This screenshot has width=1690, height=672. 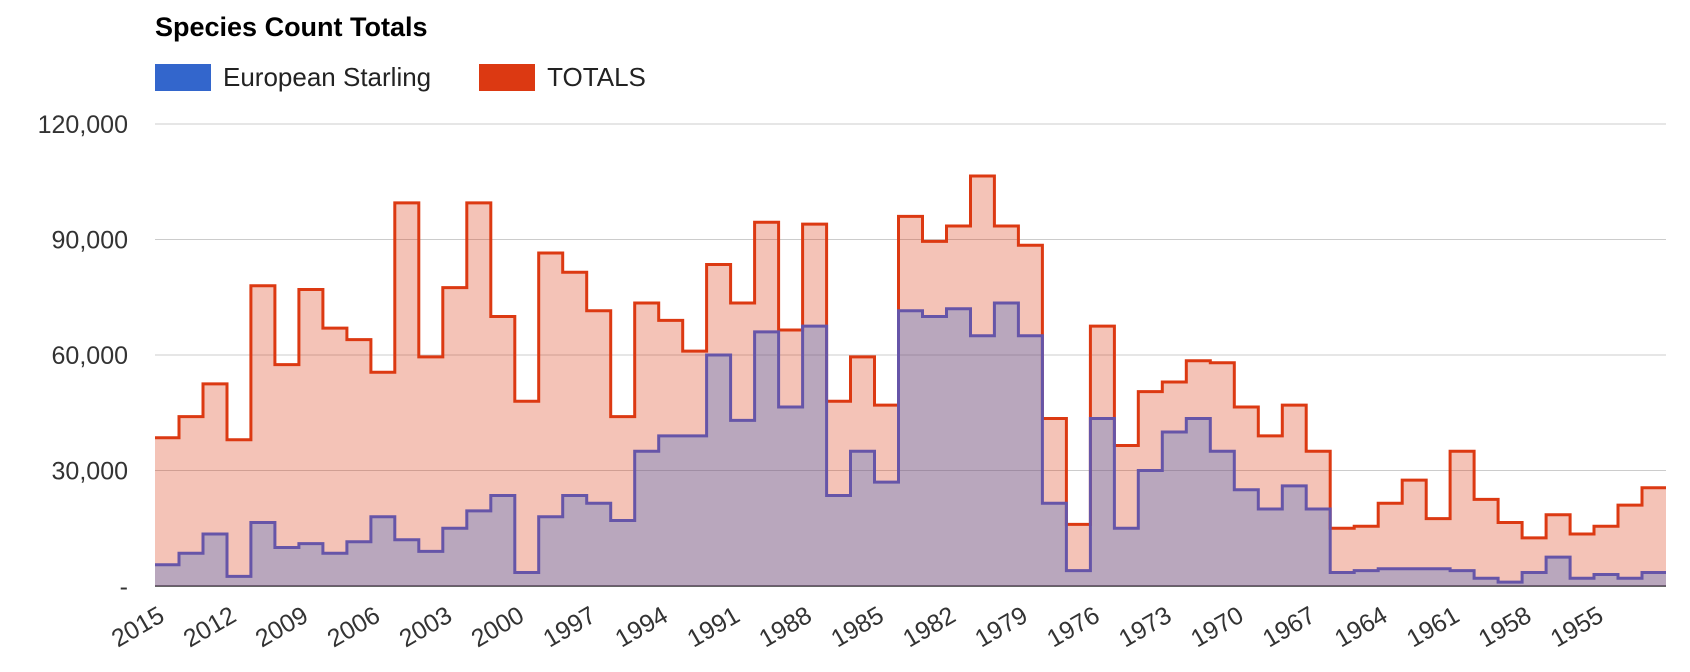 What do you see at coordinates (90, 472) in the screenshot?
I see `y-tick-label-1: 30,000` at bounding box center [90, 472].